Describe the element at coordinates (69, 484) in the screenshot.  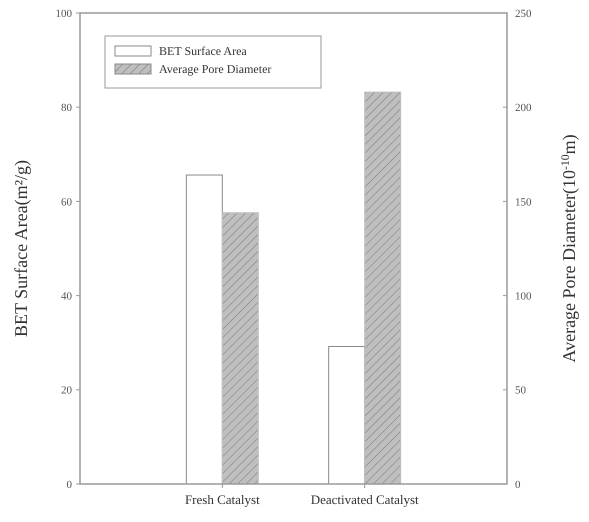
I see `y-tick-label: 0` at that location.